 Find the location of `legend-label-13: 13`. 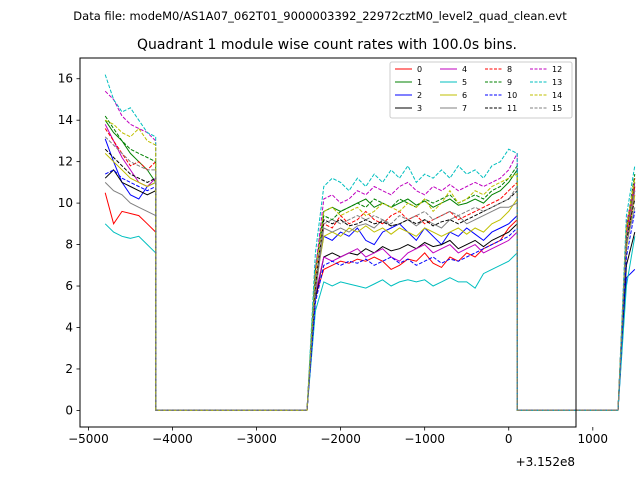

legend-label-13: 13 is located at coordinates (557, 82).